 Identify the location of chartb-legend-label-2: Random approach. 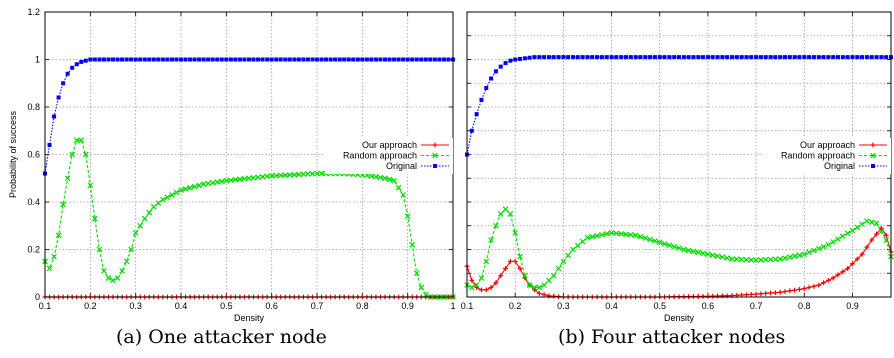
(818, 156).